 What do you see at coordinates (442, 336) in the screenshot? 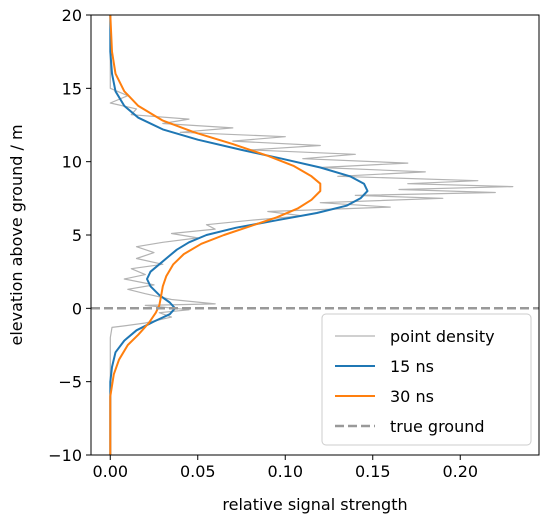
I see `legend-label: point density` at bounding box center [442, 336].